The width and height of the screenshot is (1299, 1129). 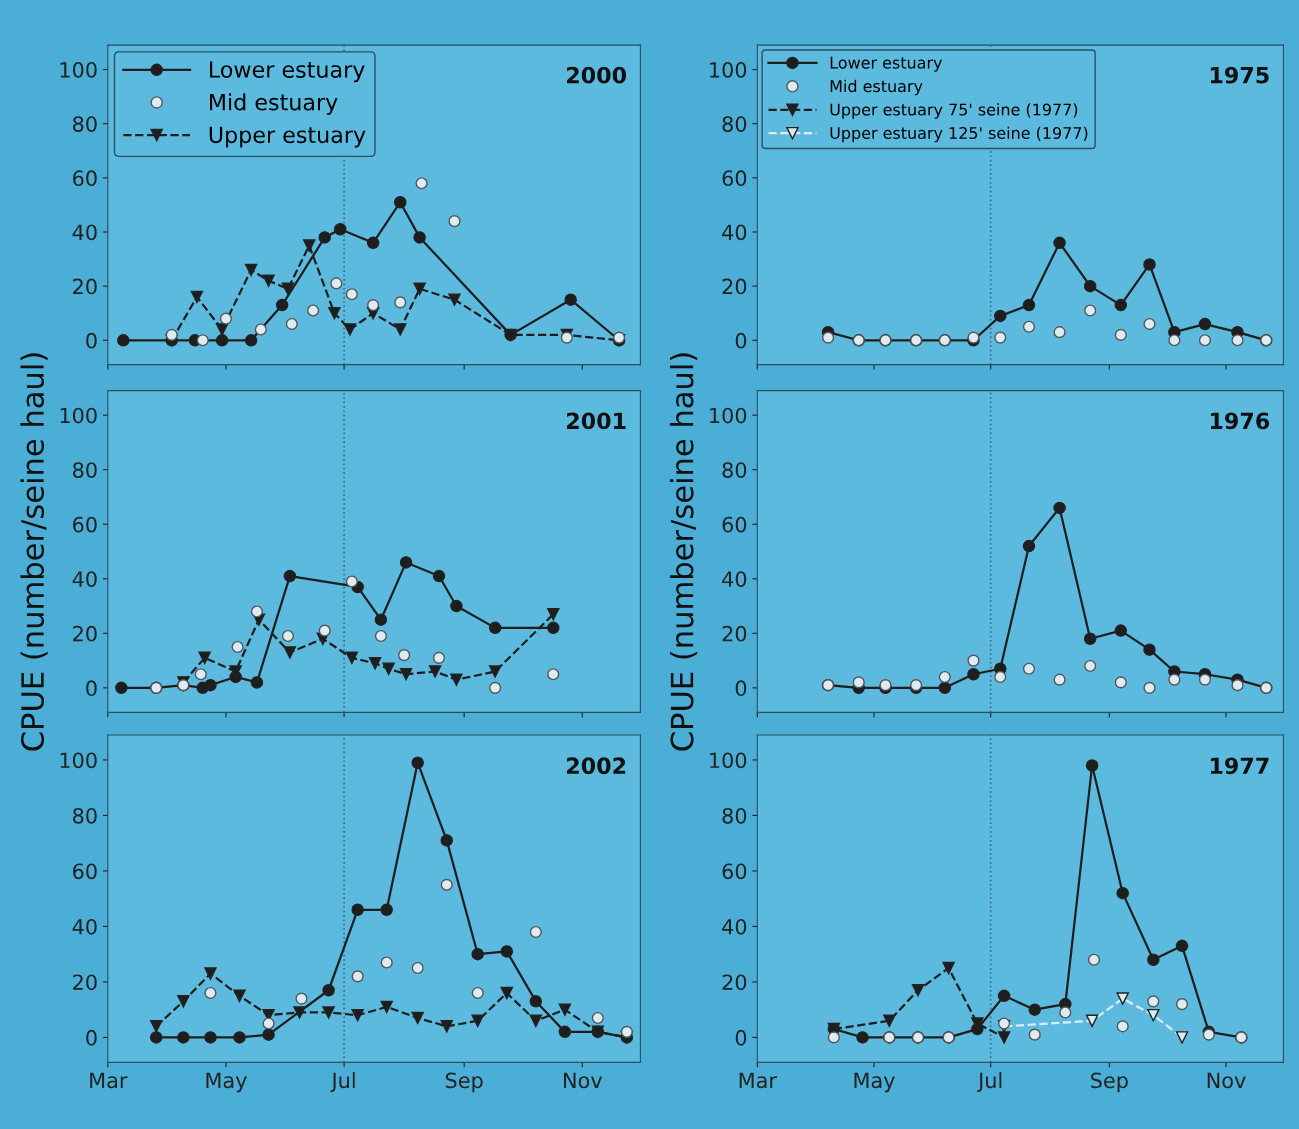 I want to click on annotation: 1976, so click(x=1240, y=421).